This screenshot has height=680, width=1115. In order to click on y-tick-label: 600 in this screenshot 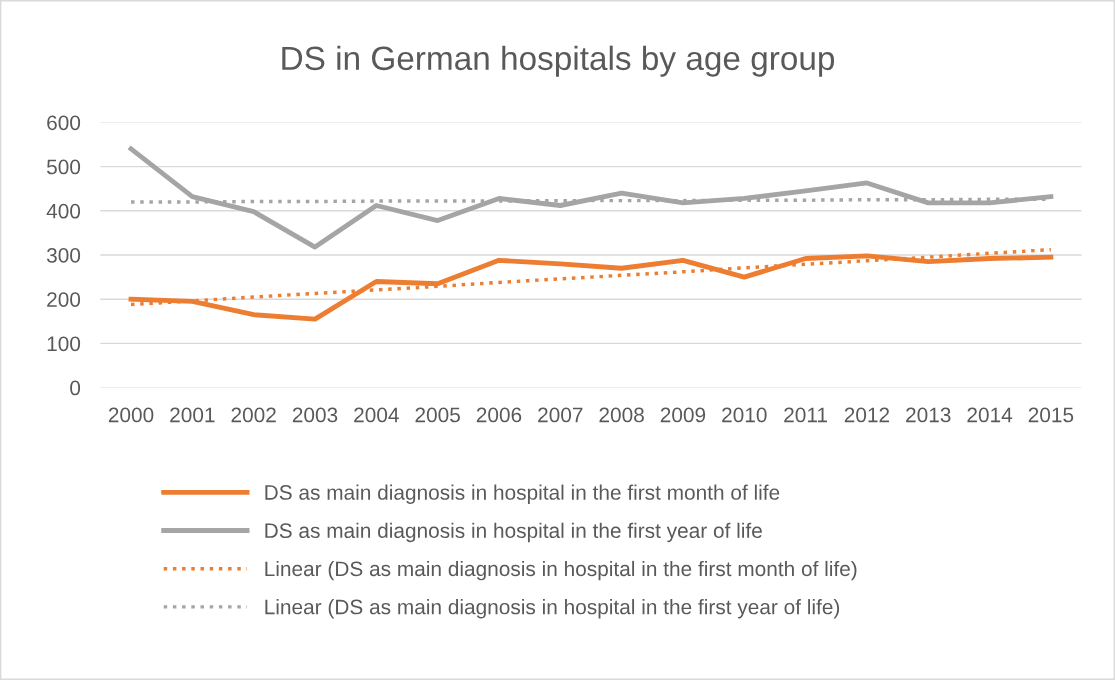, I will do `click(64, 123)`.